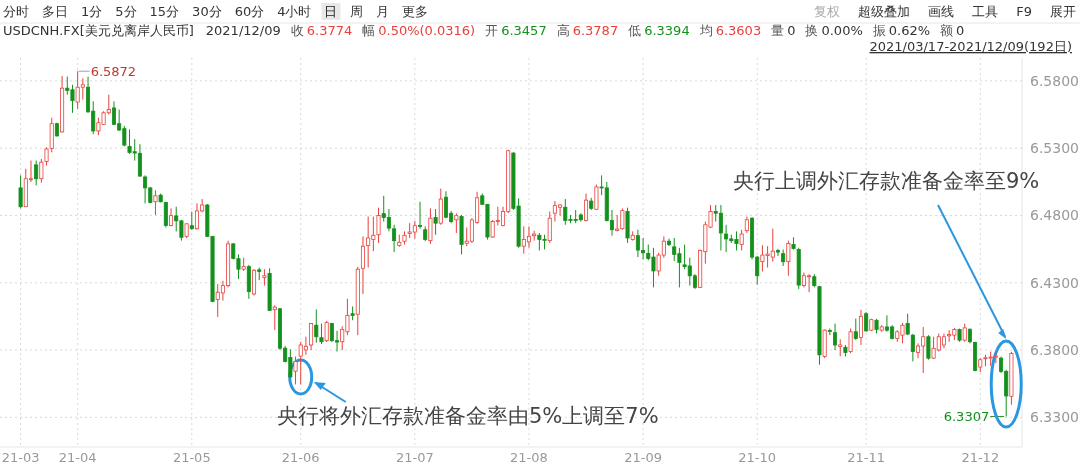  I want to click on text: 30分, so click(207, 11).